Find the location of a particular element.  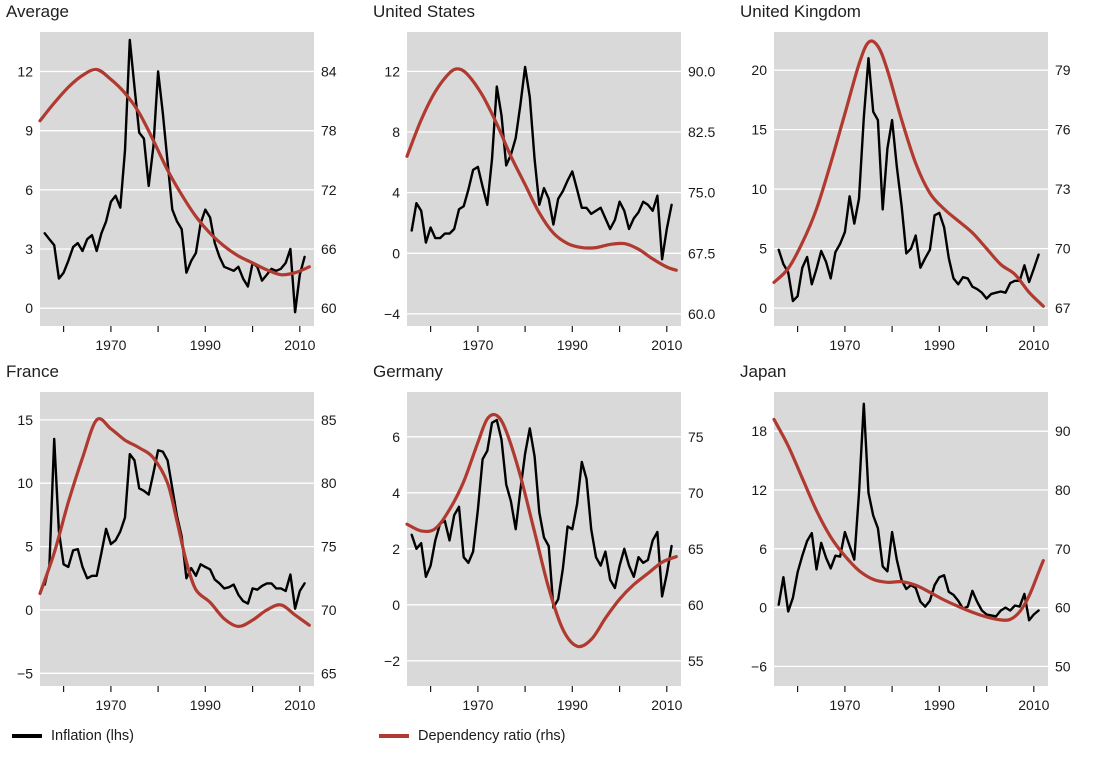

rhs-tick-label: 75.0 is located at coordinates (701, 193).